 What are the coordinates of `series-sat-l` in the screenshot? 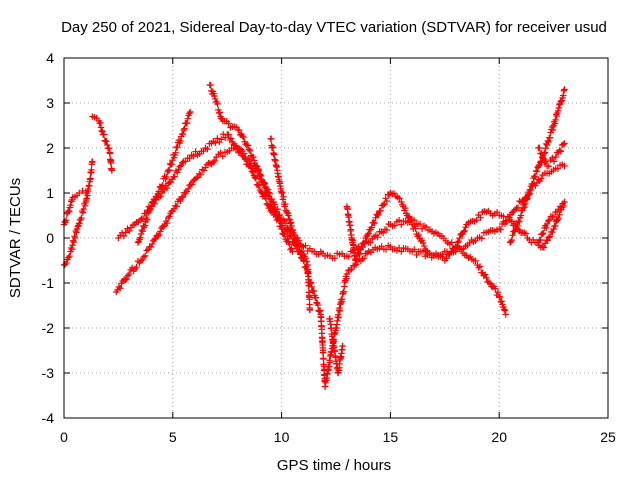 It's located at (551, 155).